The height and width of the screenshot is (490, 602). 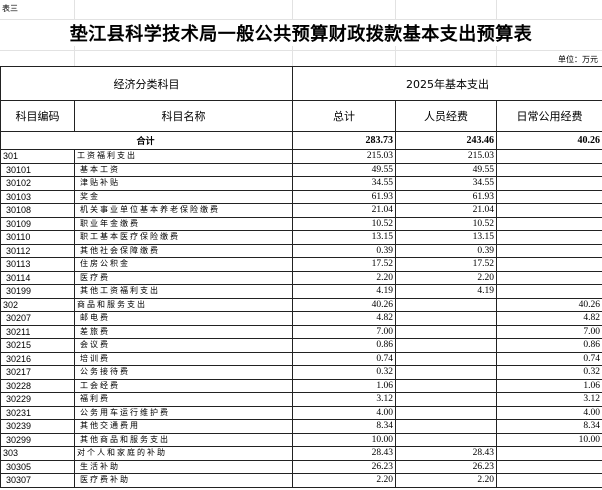 What do you see at coordinates (37, 250) in the screenshot?
I see `cell-code: 30112` at bounding box center [37, 250].